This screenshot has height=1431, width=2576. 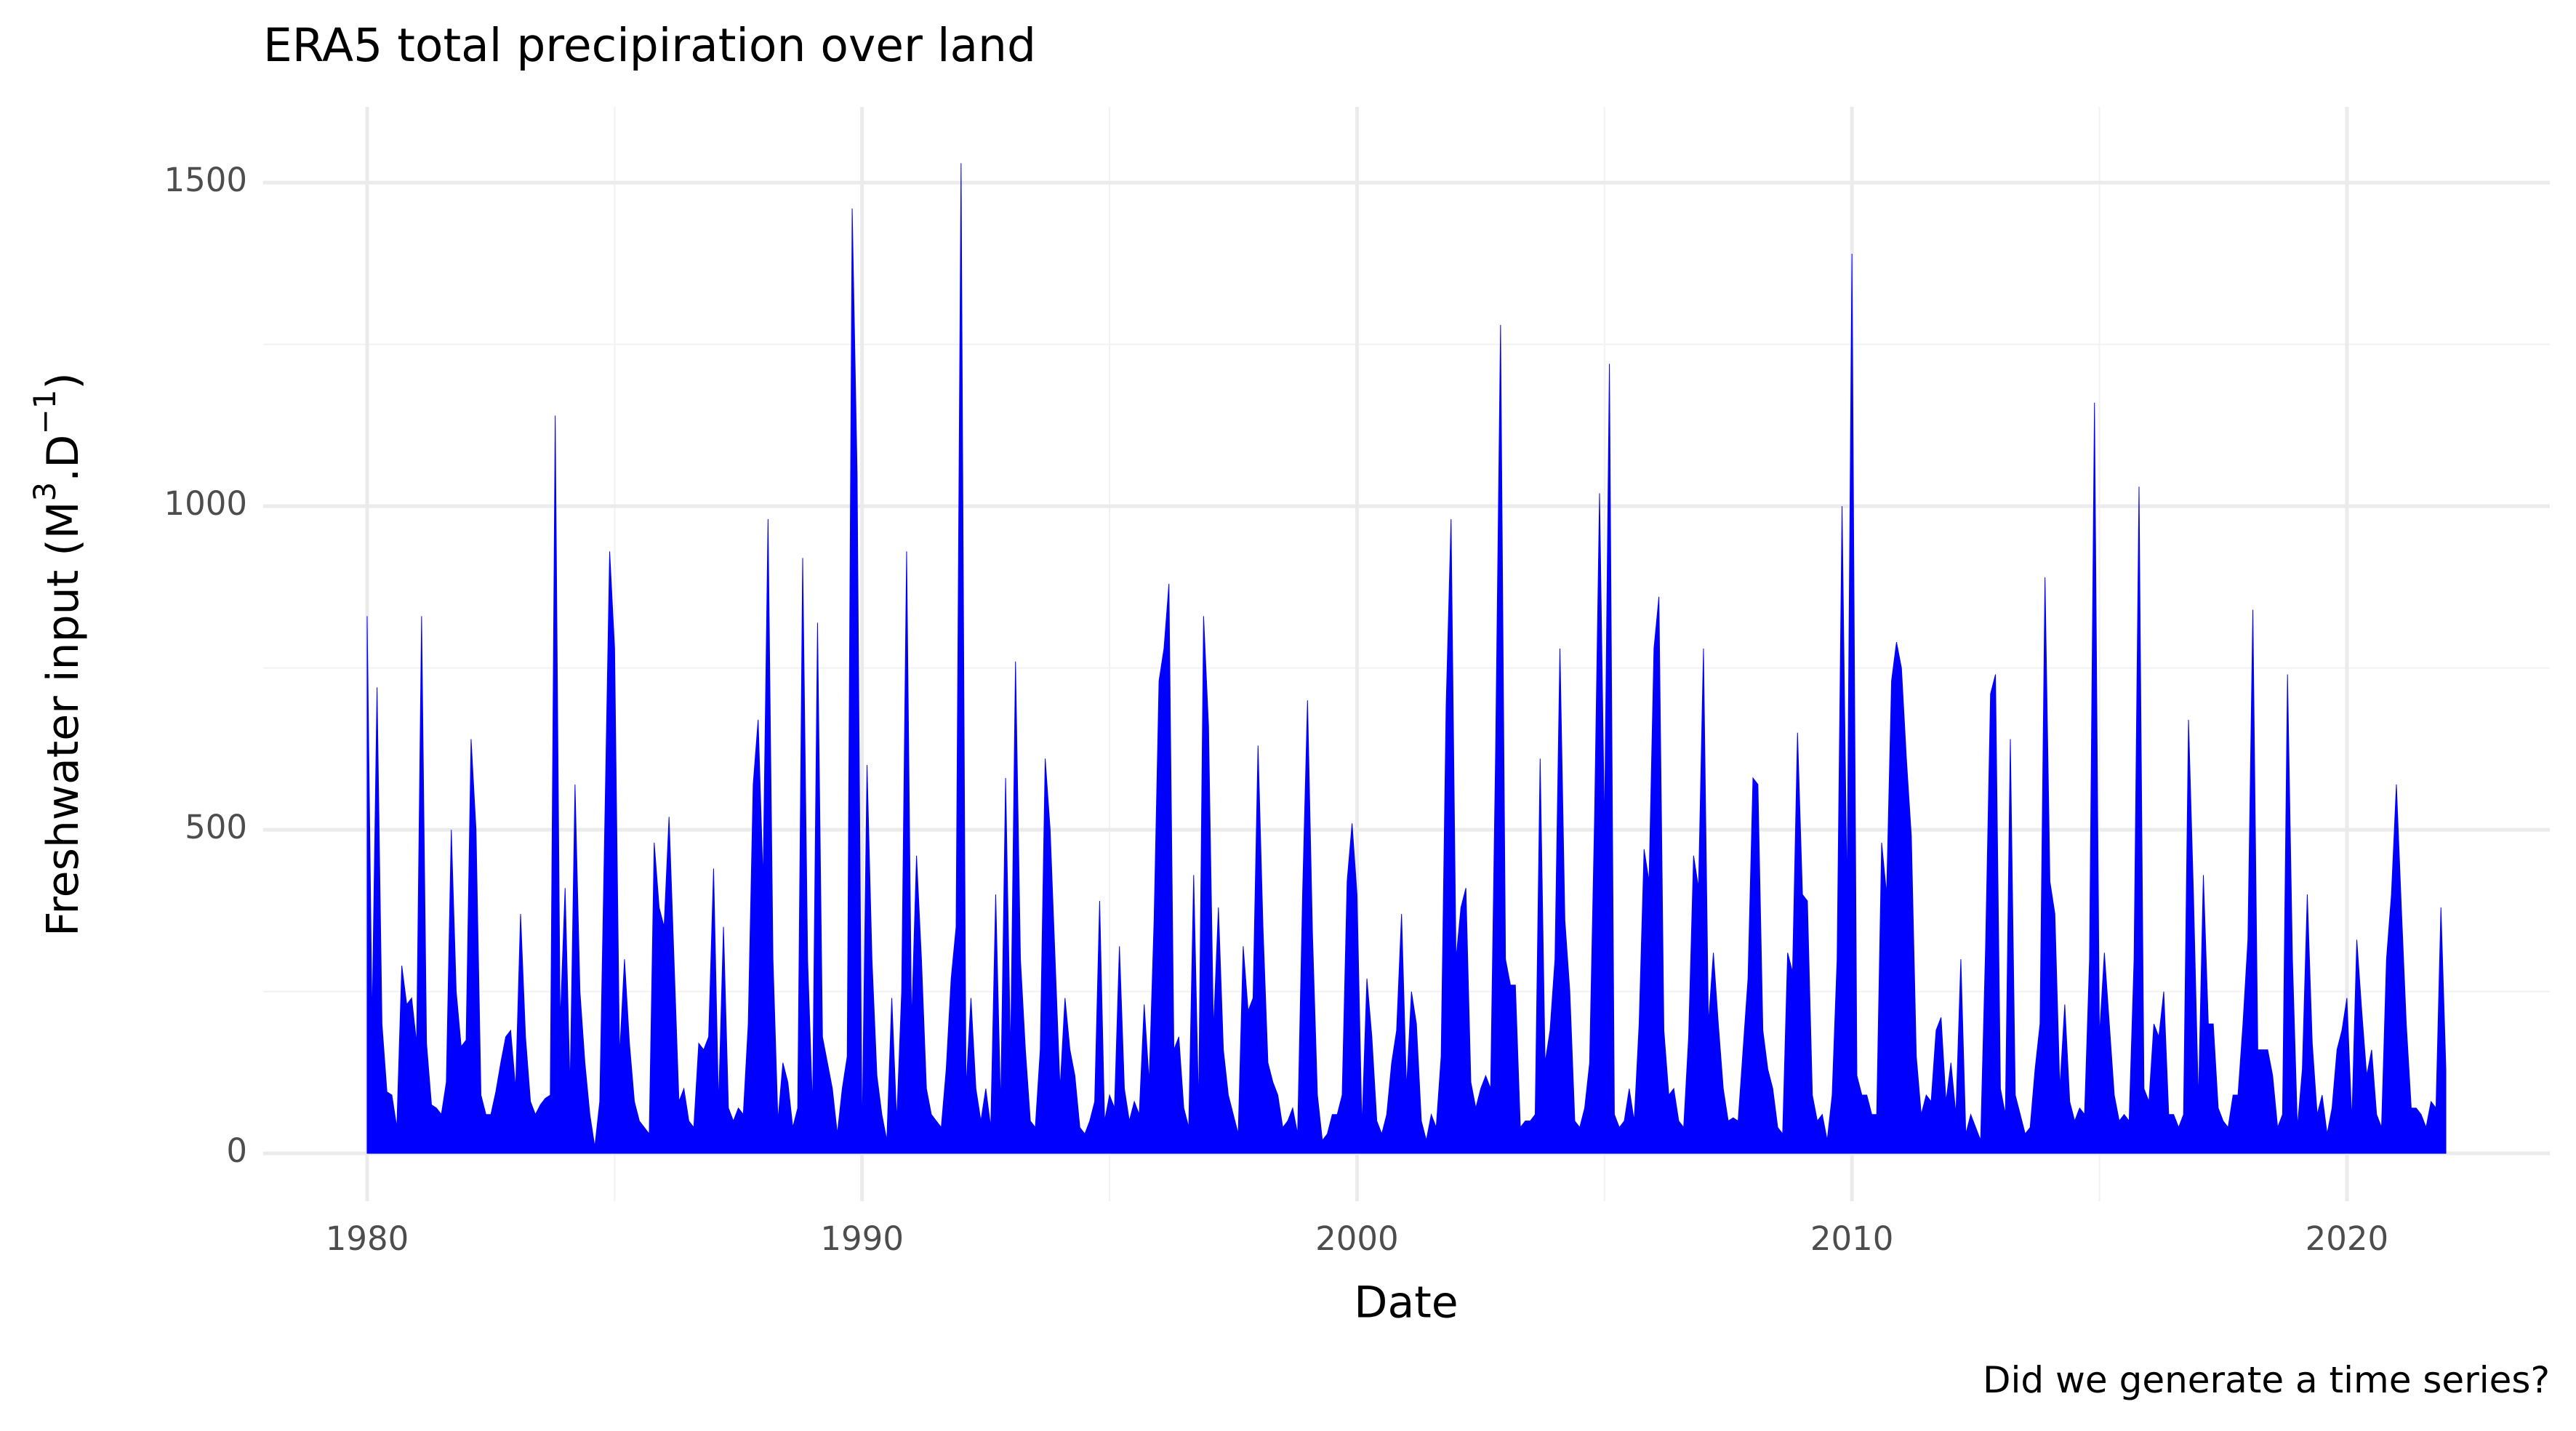 I want to click on y-axis-title-part: Freshwater input (M, so click(x=63, y=720).